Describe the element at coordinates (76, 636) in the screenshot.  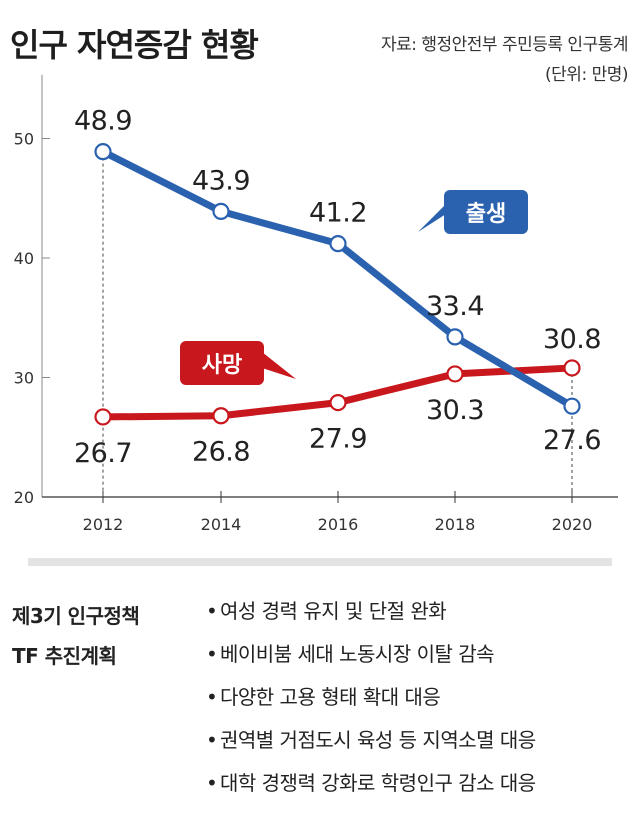
I see `plan-title: 제3기 인구정책 TF 추진계획` at that location.